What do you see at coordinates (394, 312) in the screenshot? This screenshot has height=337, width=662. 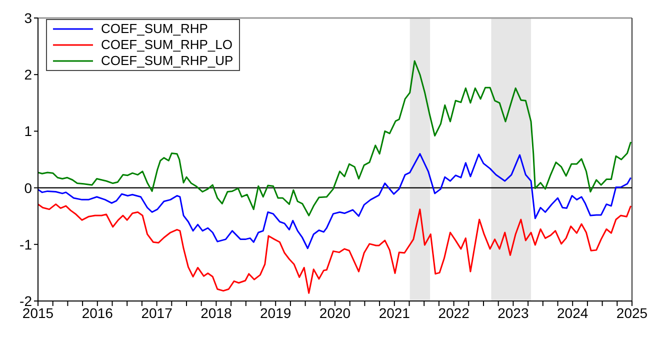 I see `x-tick-label: 2021` at bounding box center [394, 312].